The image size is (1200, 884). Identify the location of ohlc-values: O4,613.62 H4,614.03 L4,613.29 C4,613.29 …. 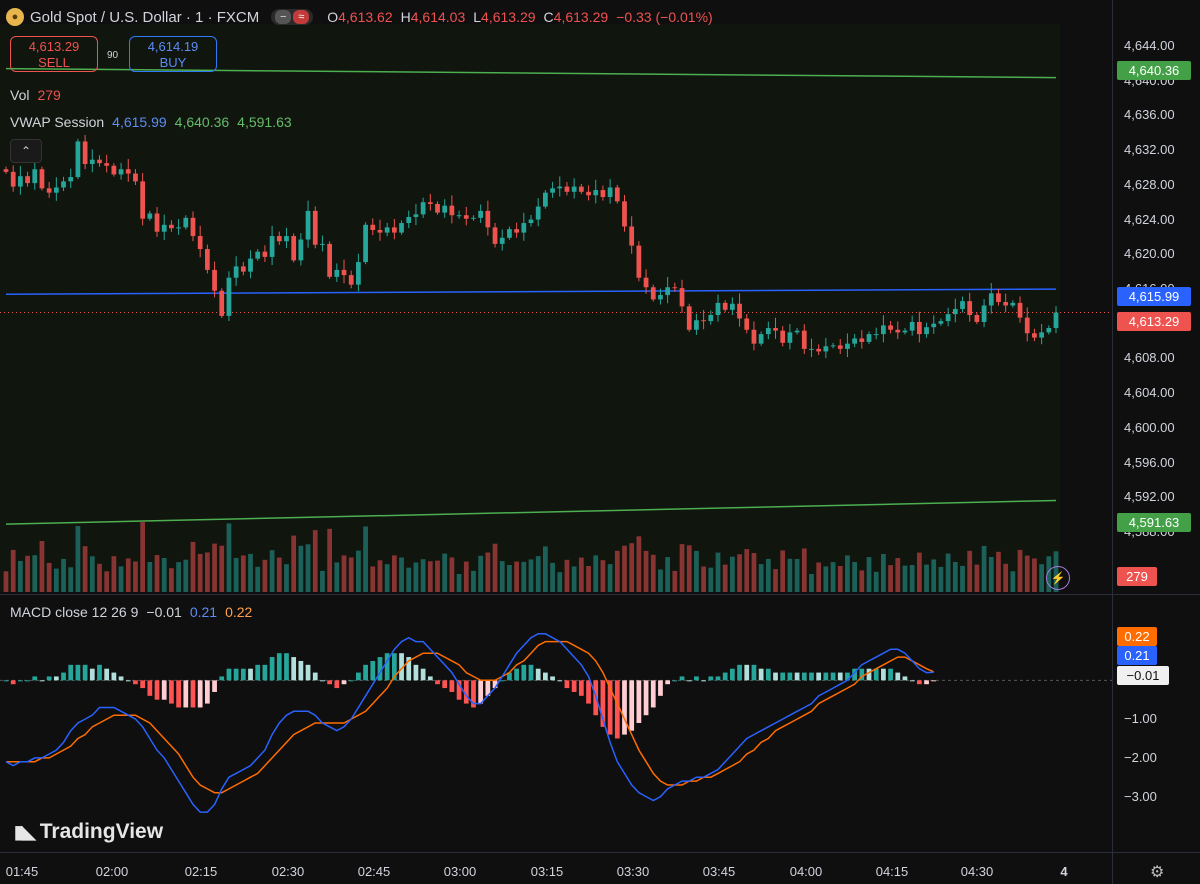
(520, 17).